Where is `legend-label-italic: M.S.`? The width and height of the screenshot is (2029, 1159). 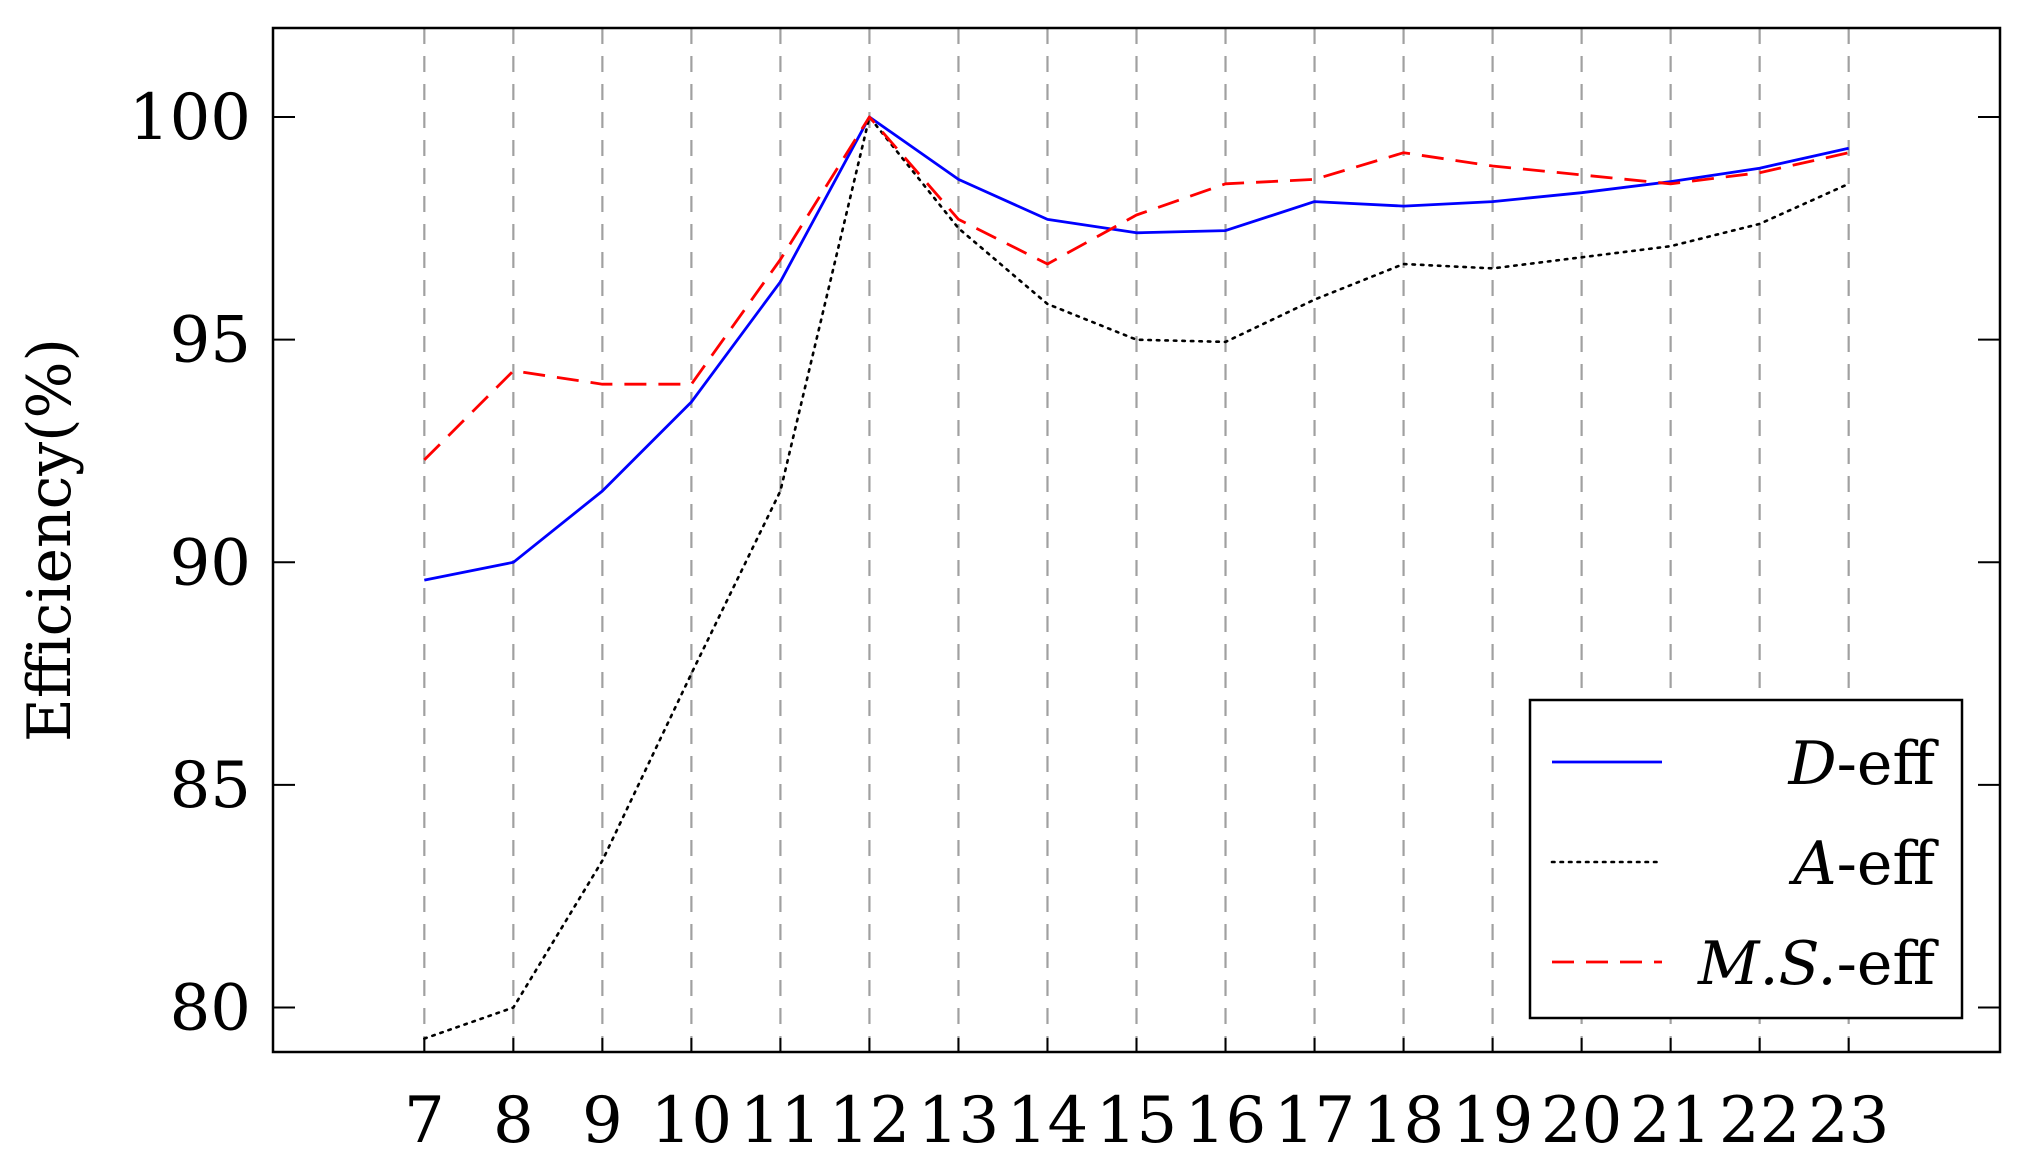
legend-label-italic: M.S. is located at coordinates (1767, 964).